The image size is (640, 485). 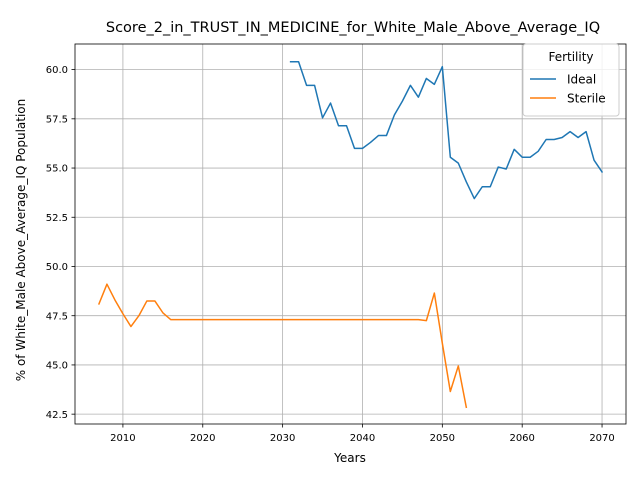 I want to click on series-line-ideal, so click(x=446, y=130).